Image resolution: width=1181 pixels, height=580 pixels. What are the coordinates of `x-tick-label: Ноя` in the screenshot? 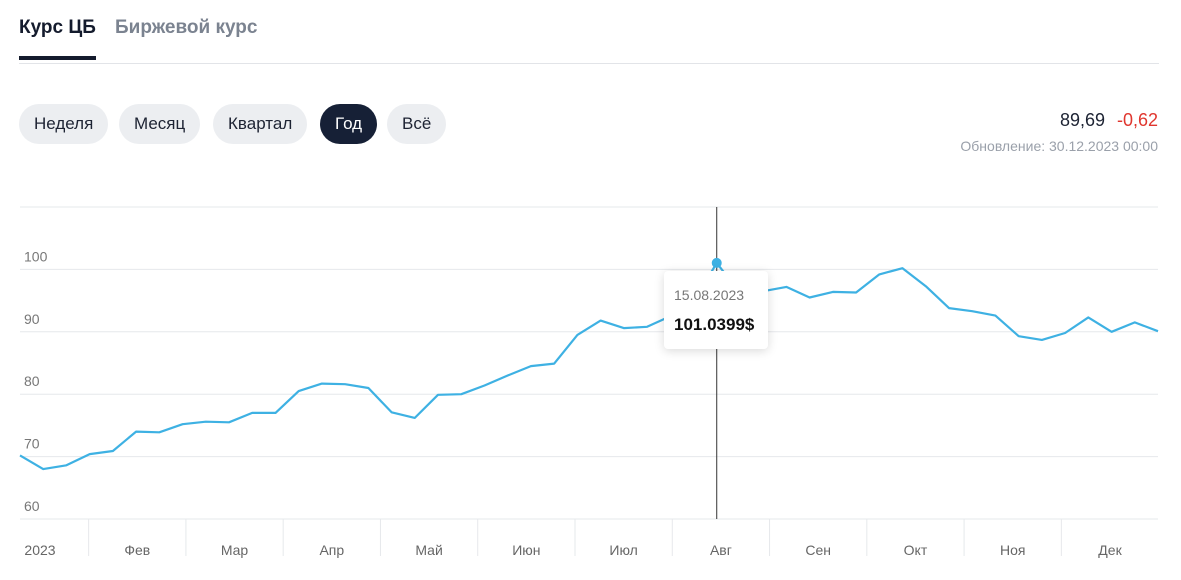 It's located at (1012, 550).